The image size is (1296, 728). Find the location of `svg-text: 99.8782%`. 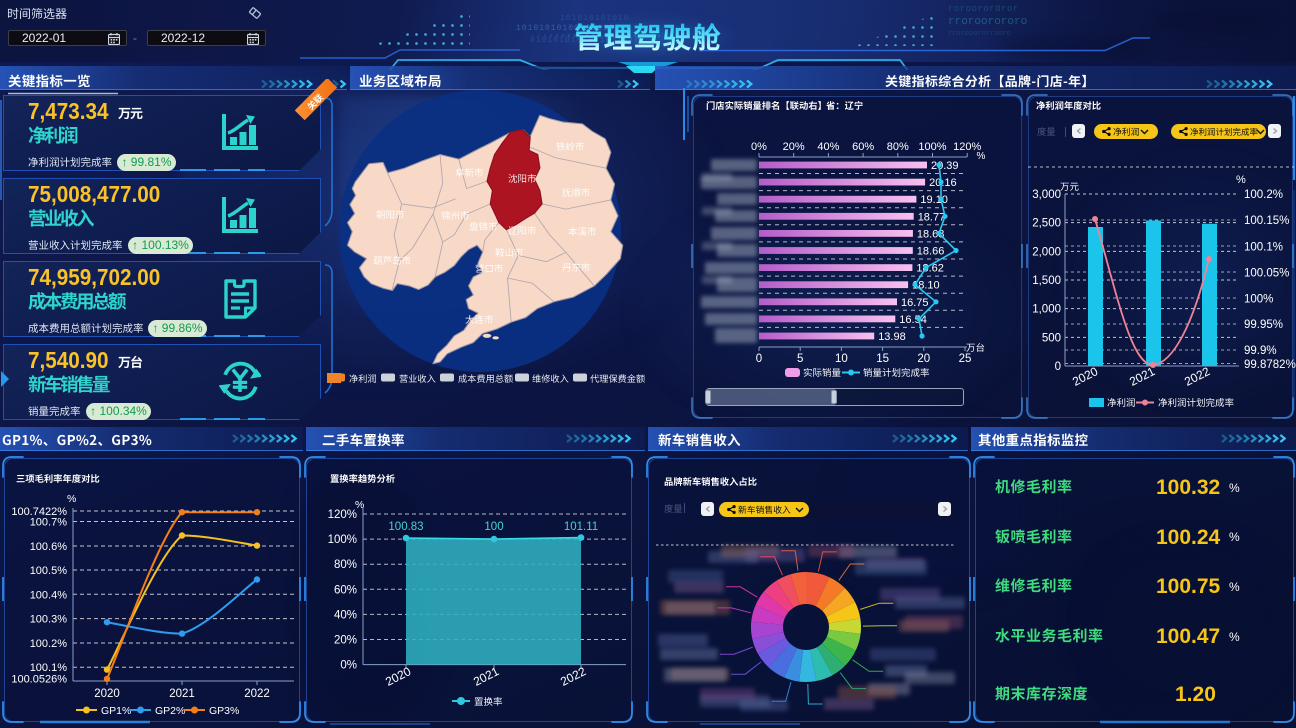

svg-text: 99.8782% is located at coordinates (1270, 365).